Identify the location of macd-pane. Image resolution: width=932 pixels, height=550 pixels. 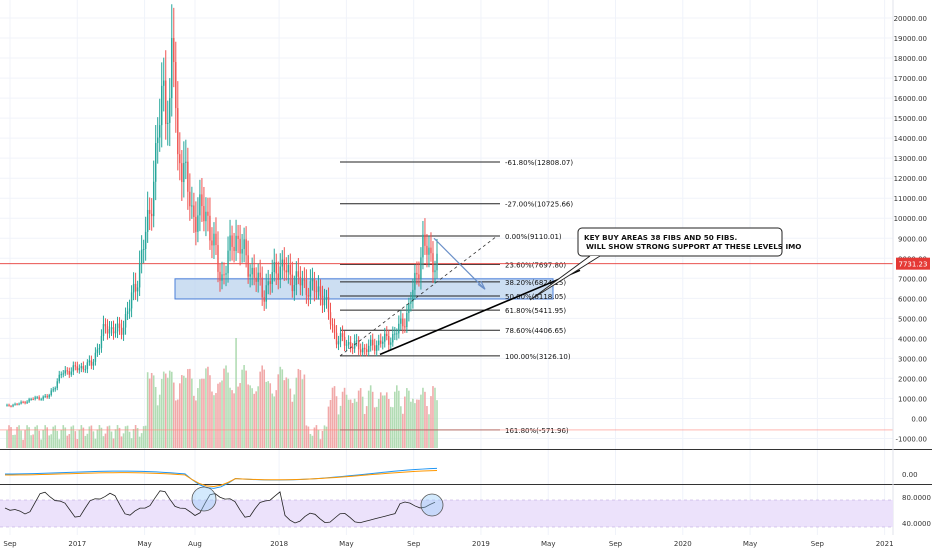
(221, 478).